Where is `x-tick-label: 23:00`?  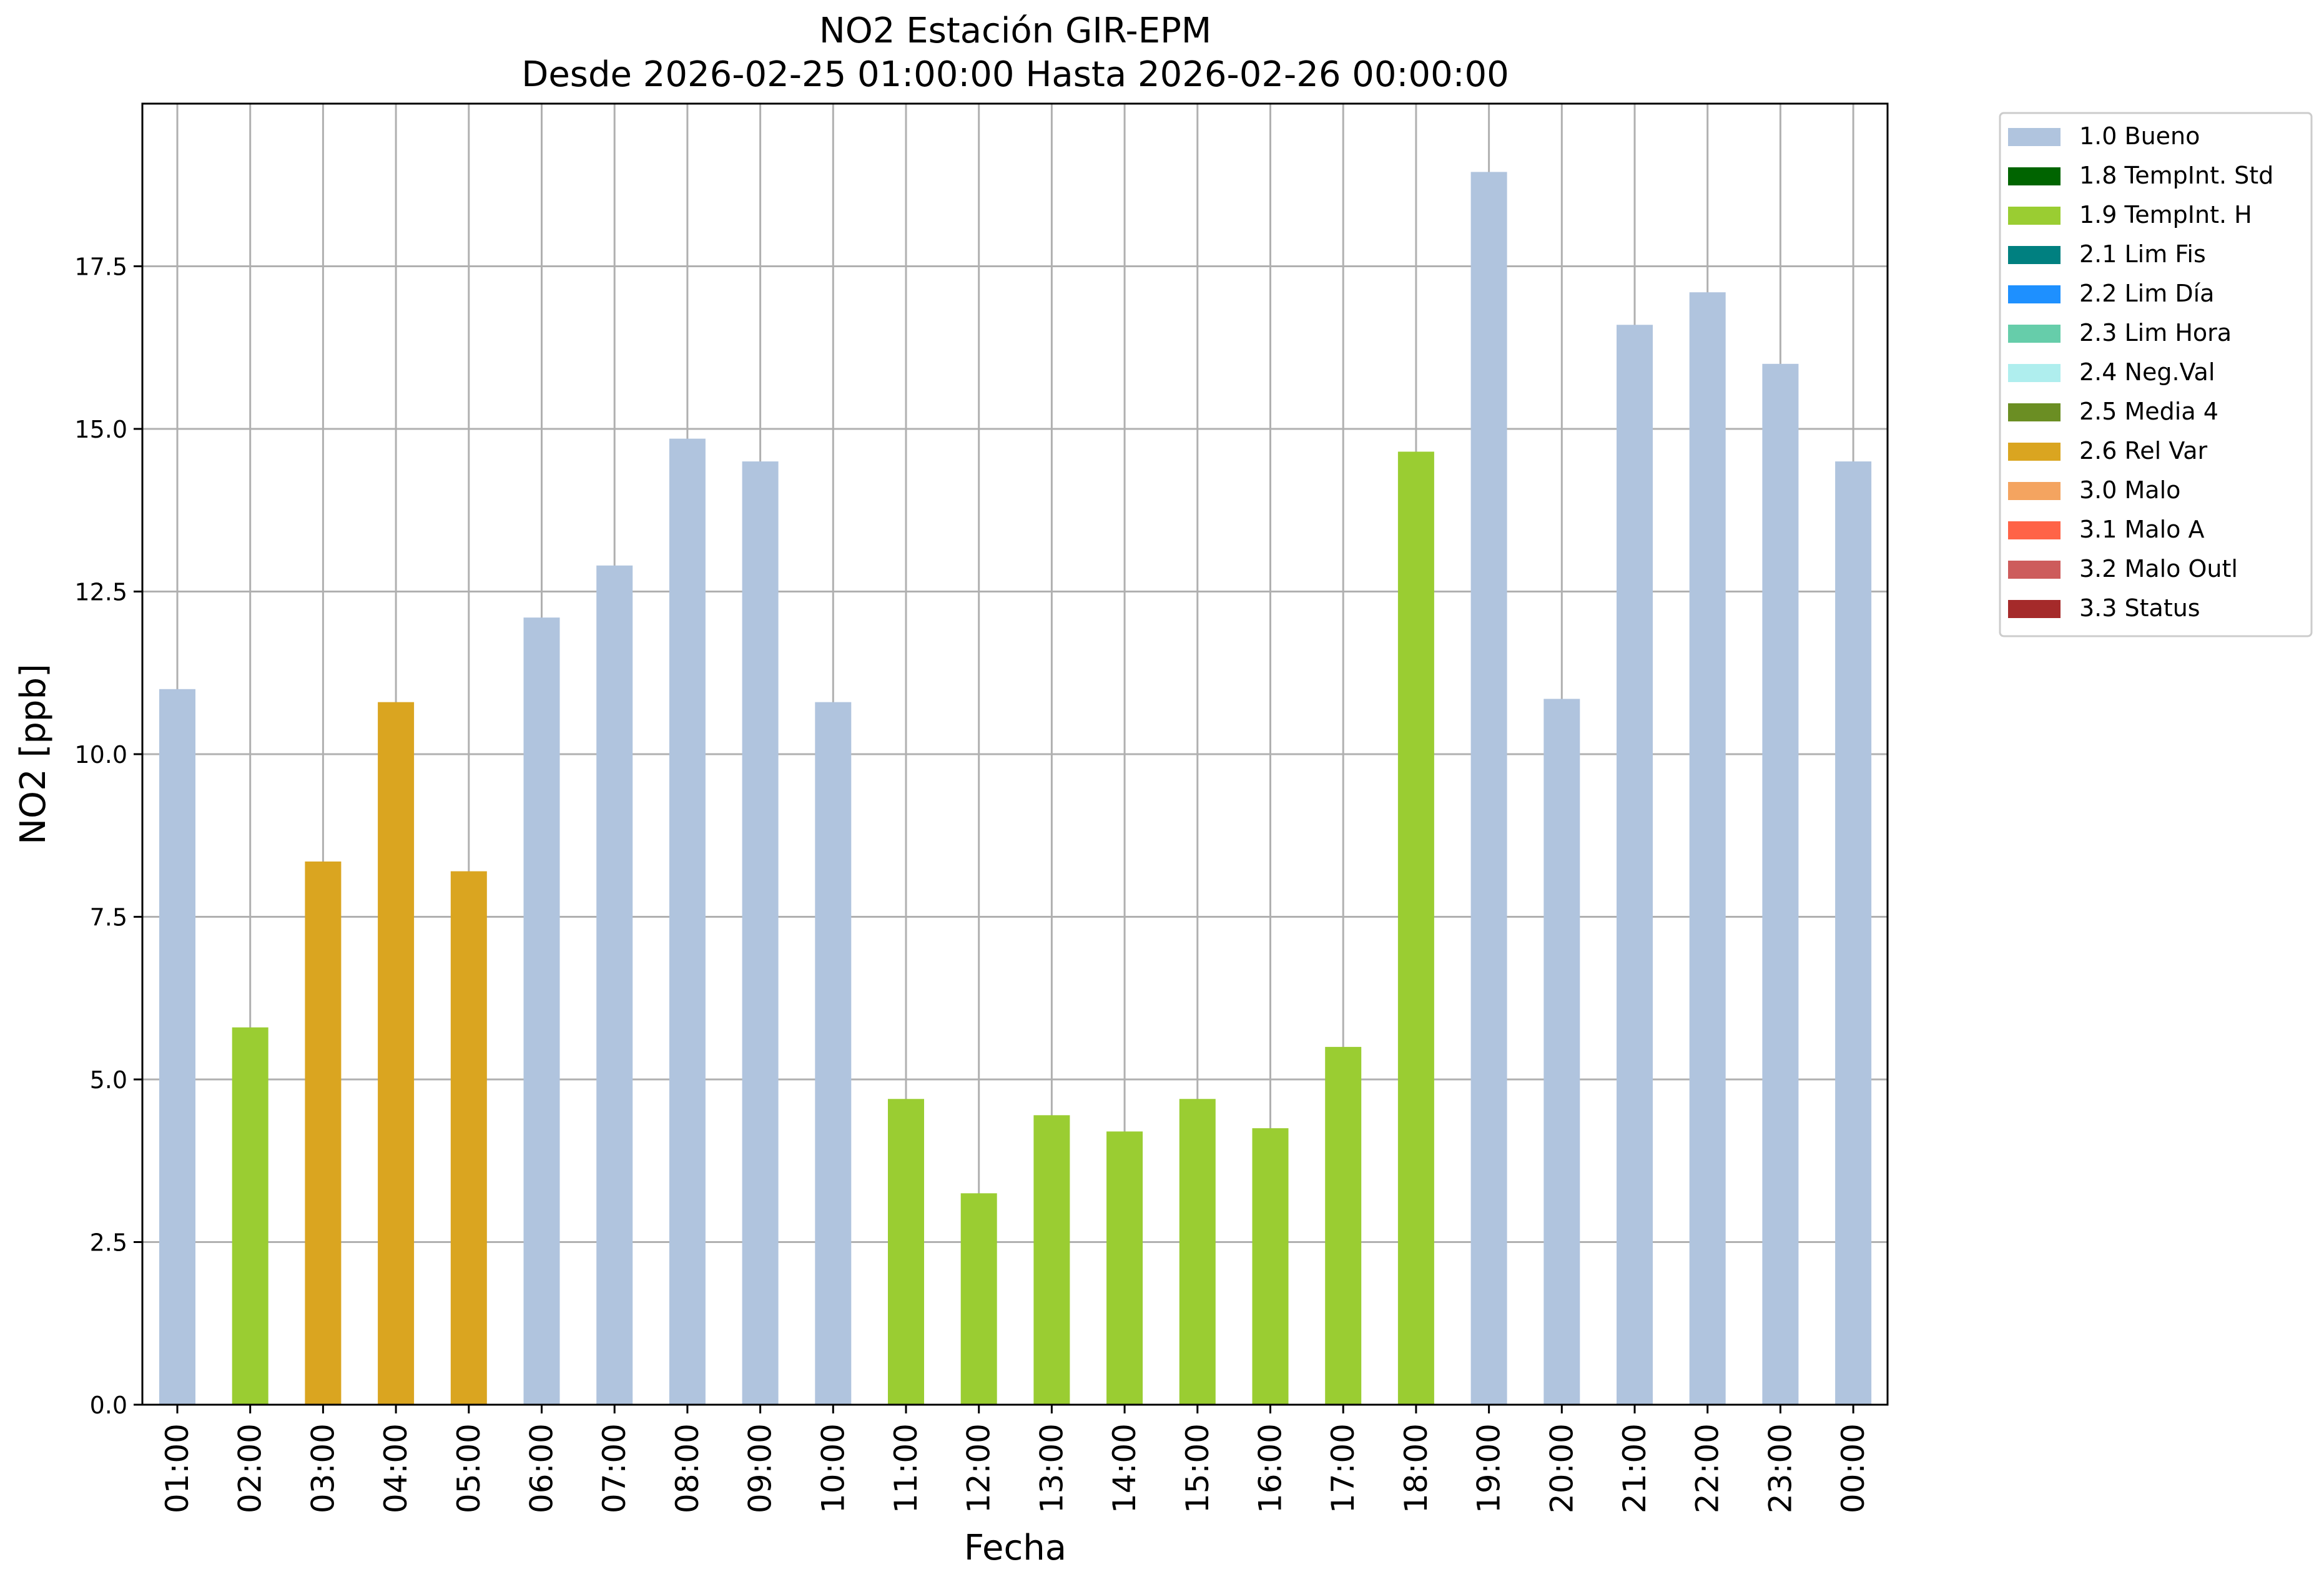 x-tick-label: 23:00 is located at coordinates (1780, 1468).